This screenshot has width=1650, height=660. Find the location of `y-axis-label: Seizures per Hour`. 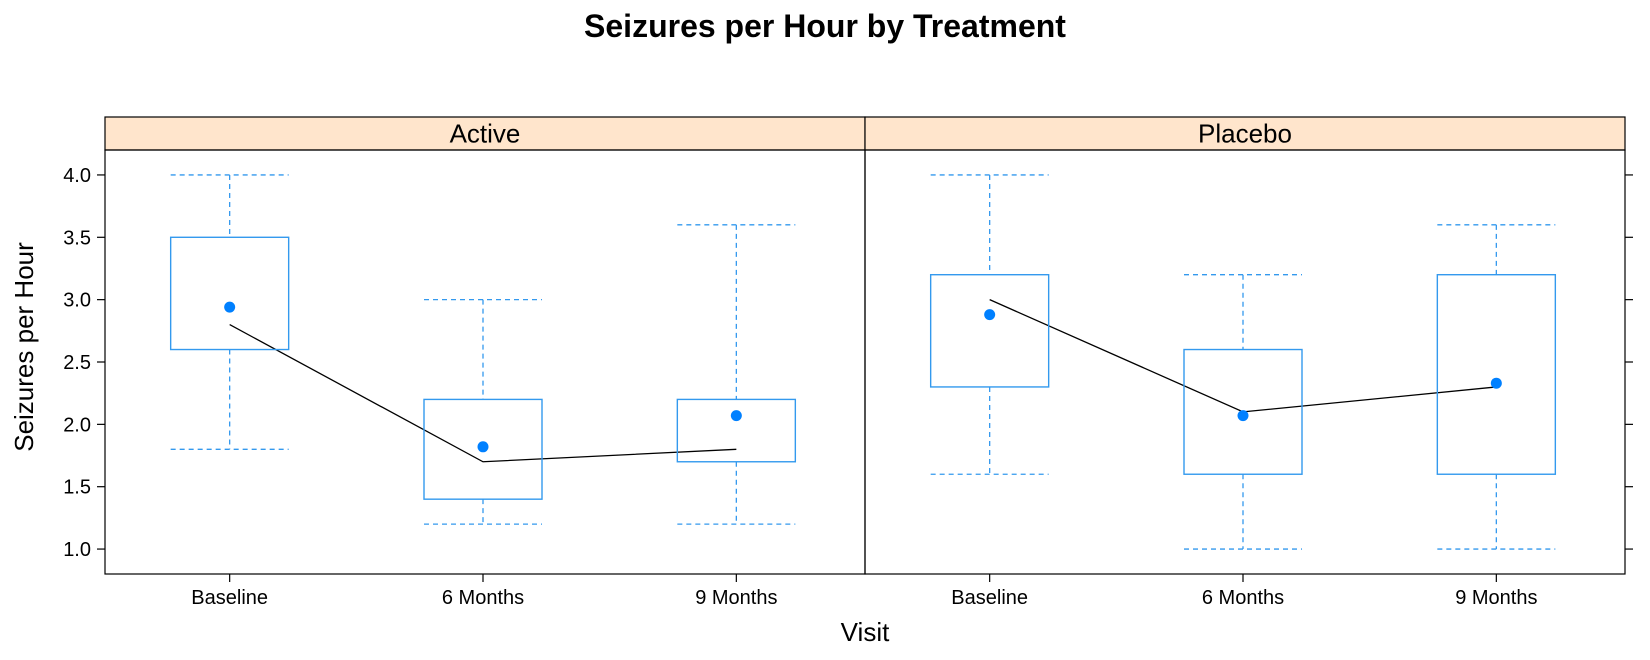

y-axis-label: Seizures per Hour is located at coordinates (24, 347).